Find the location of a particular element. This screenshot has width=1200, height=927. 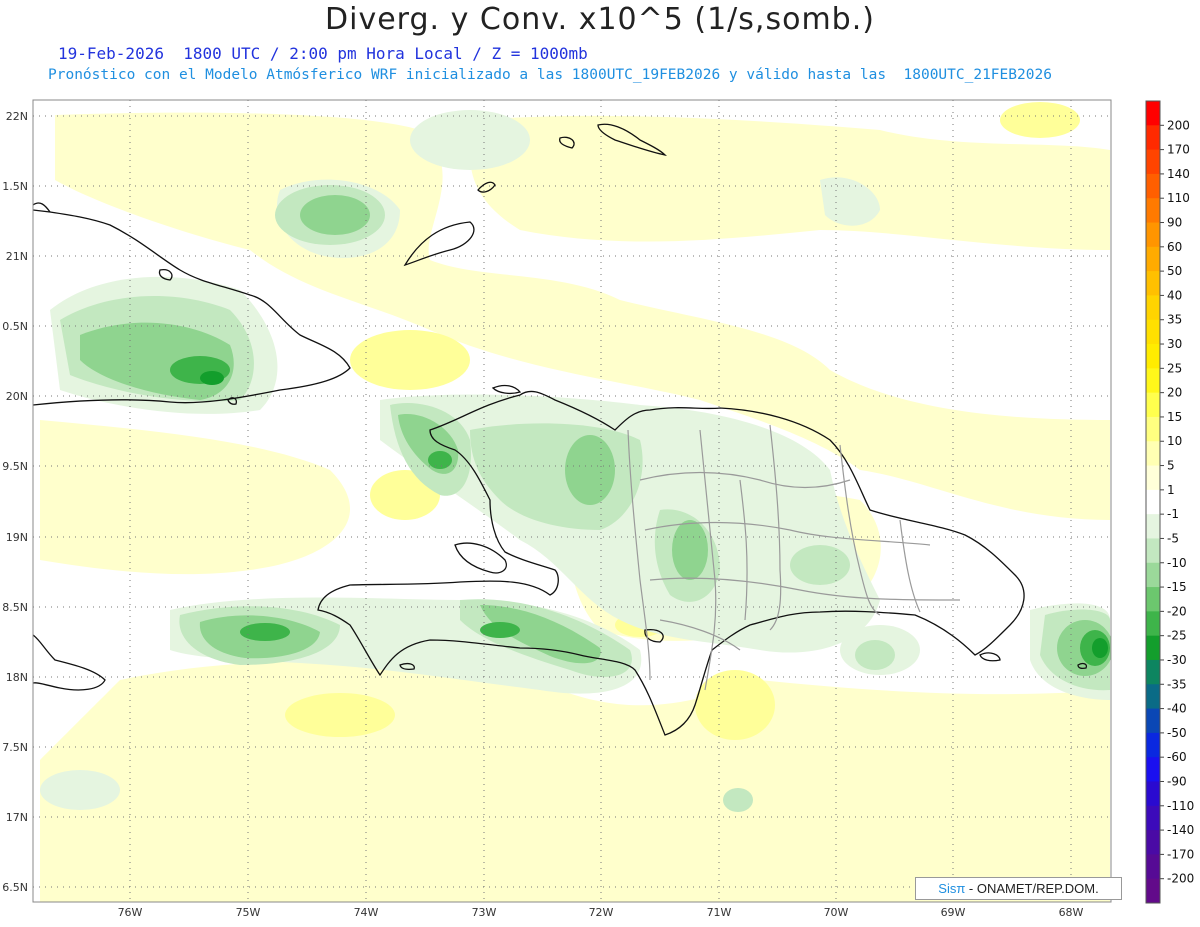

colorbar-label: -30 is located at coordinates (1177, 660).